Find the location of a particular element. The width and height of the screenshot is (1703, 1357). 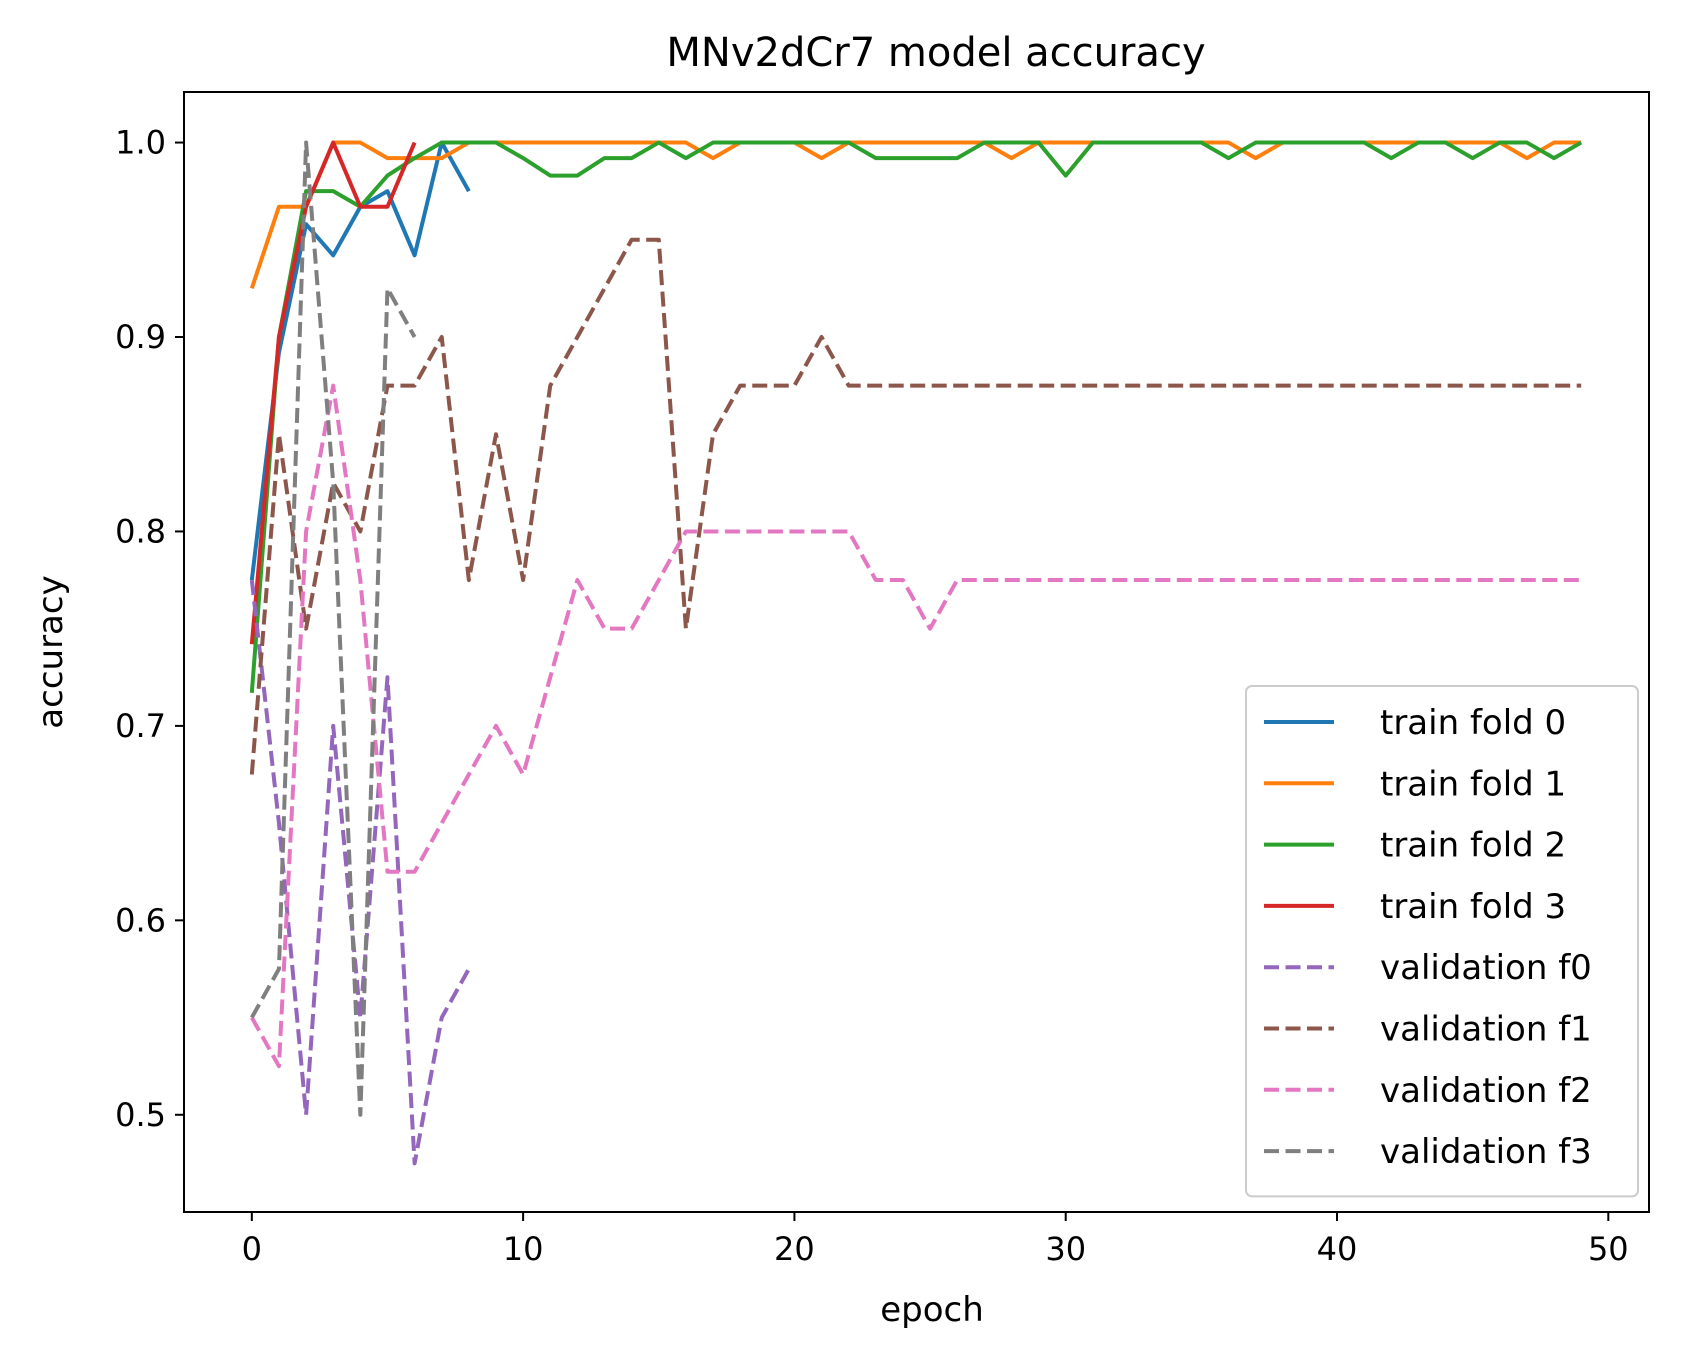

chart-title: MNv2dCr7 model accuracy is located at coordinates (935, 53).